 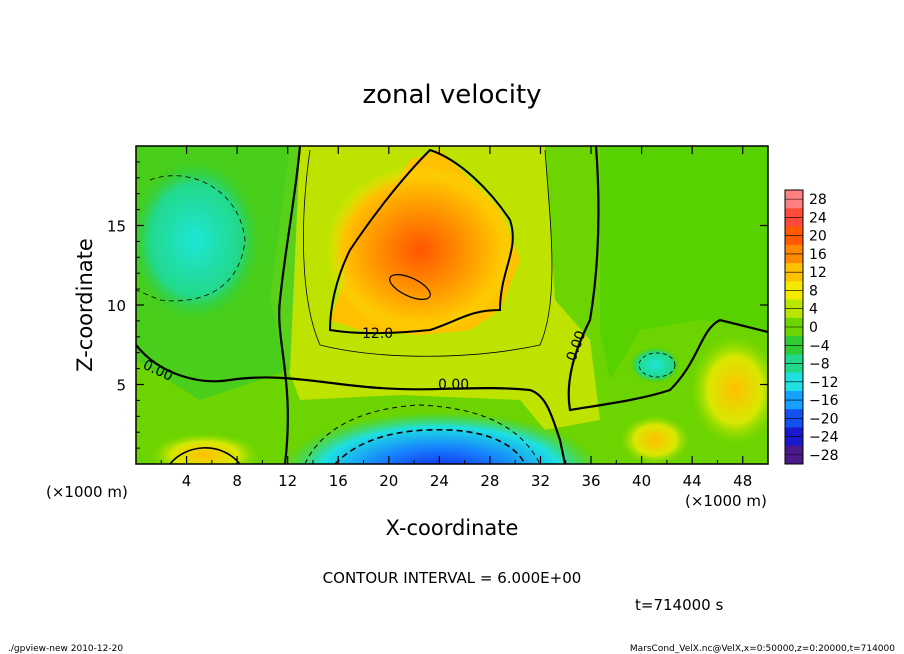 What do you see at coordinates (116, 227) in the screenshot?
I see `y-tick-label: 15` at bounding box center [116, 227].